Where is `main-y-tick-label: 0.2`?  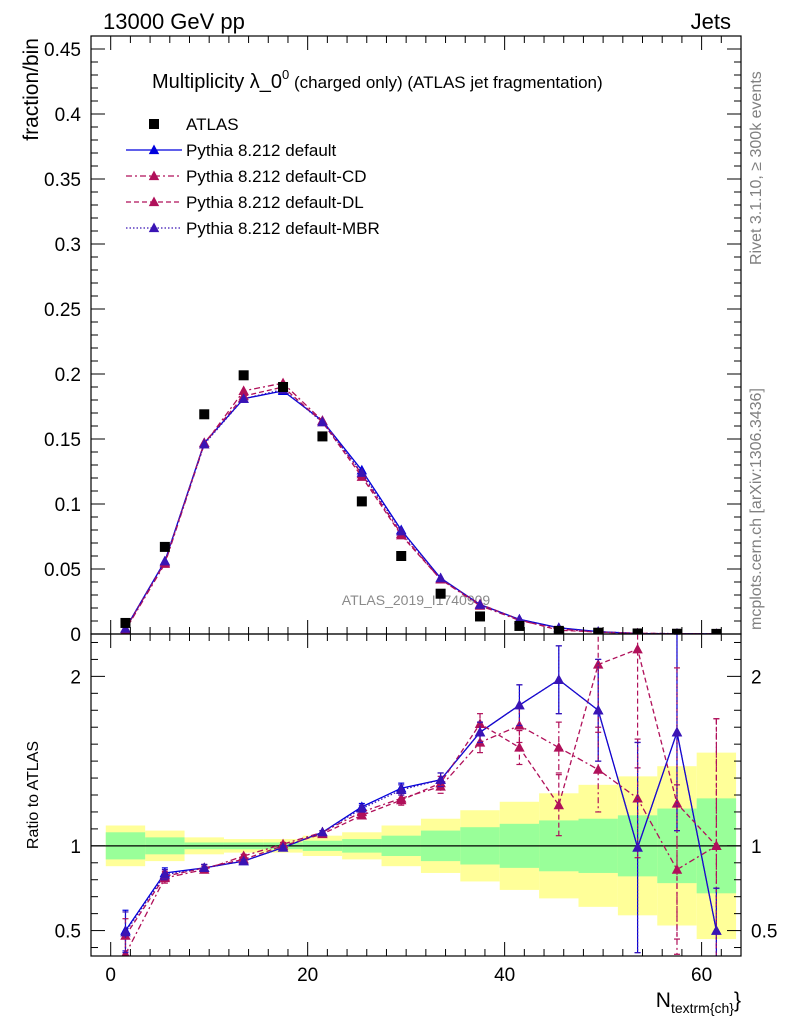 main-y-tick-label: 0.2 is located at coordinates (68, 375).